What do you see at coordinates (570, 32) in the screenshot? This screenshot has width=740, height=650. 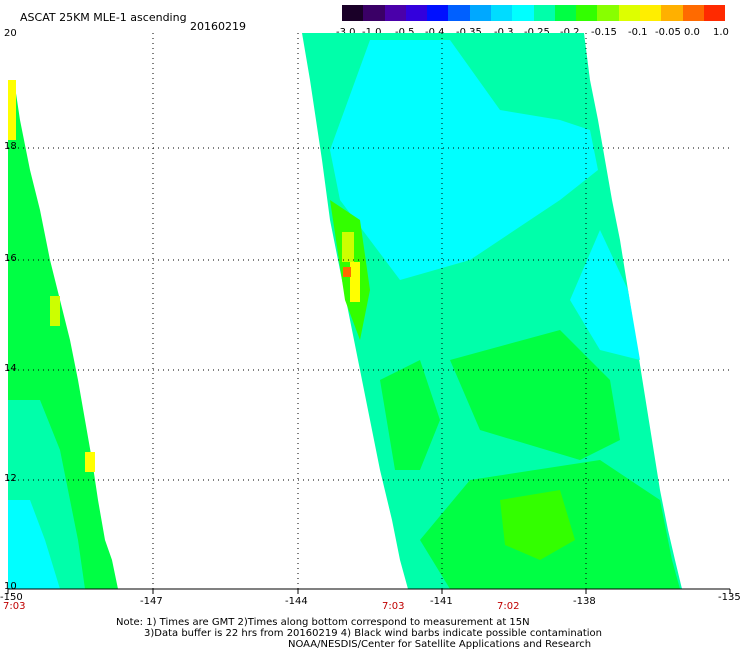 I see `color-tick: -0.2` at bounding box center [570, 32].